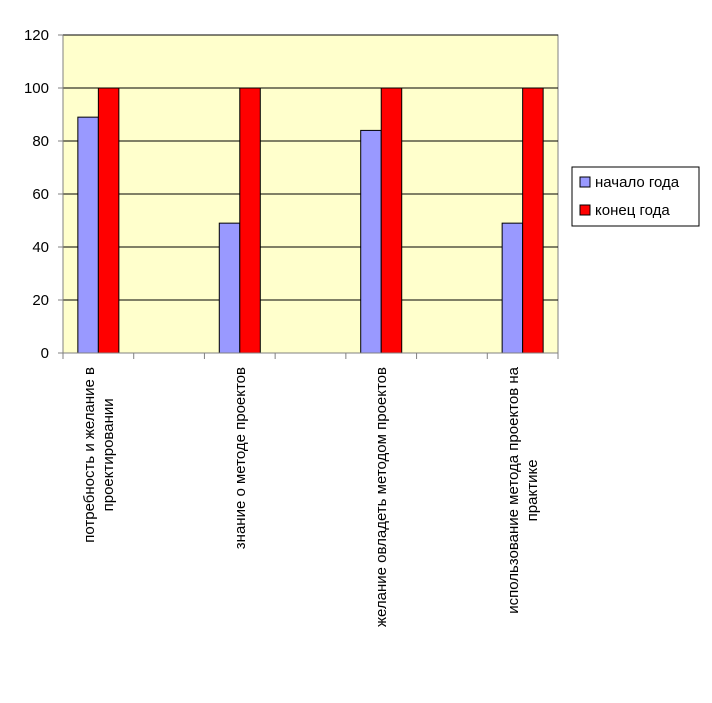  Describe the element at coordinates (40, 247) in the screenshot. I see `y-tick-label: 40` at that location.